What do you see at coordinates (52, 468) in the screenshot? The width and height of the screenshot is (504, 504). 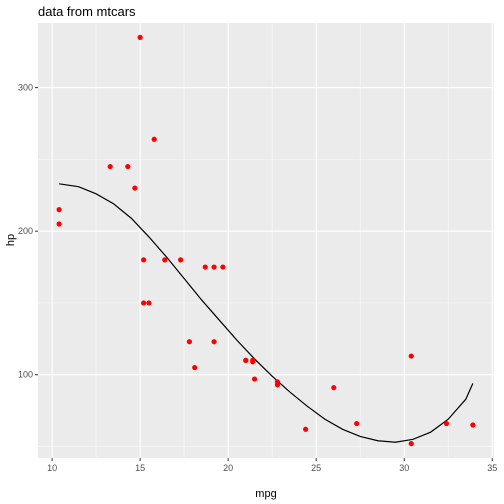 I see `x-tick-label: 10` at bounding box center [52, 468].